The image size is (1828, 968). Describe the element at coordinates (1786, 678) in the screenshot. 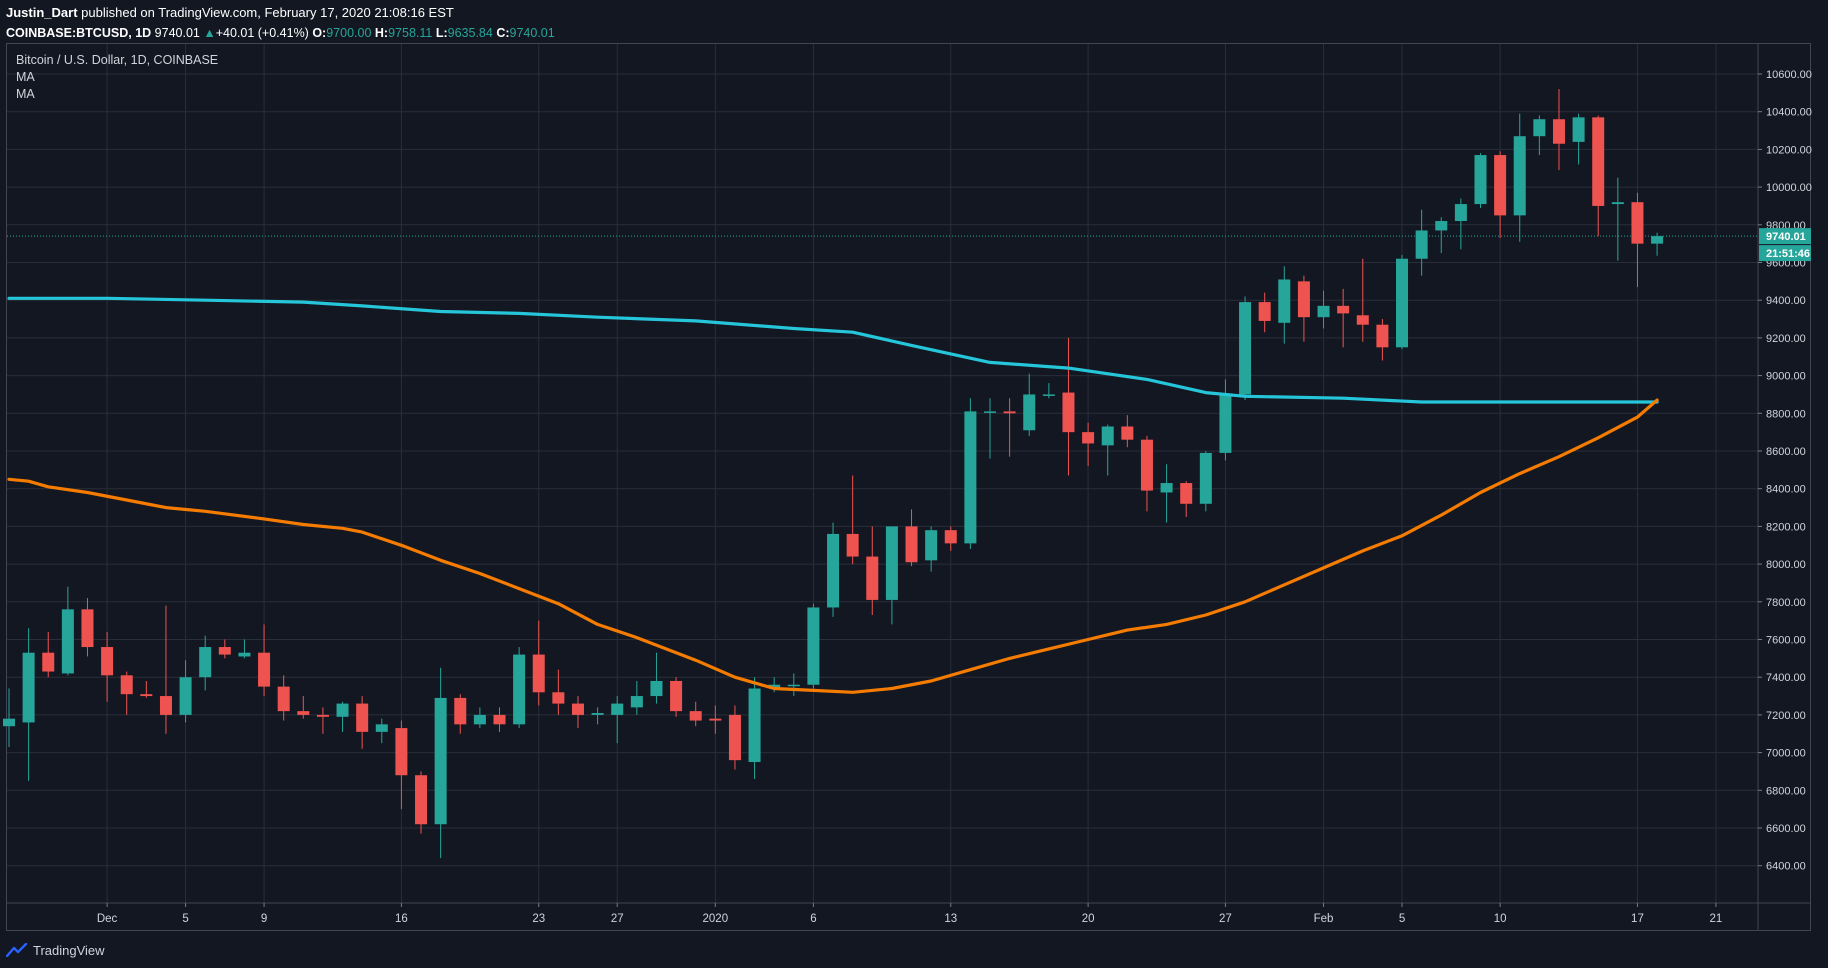

I see `price-tick-label: 7400.00` at that location.